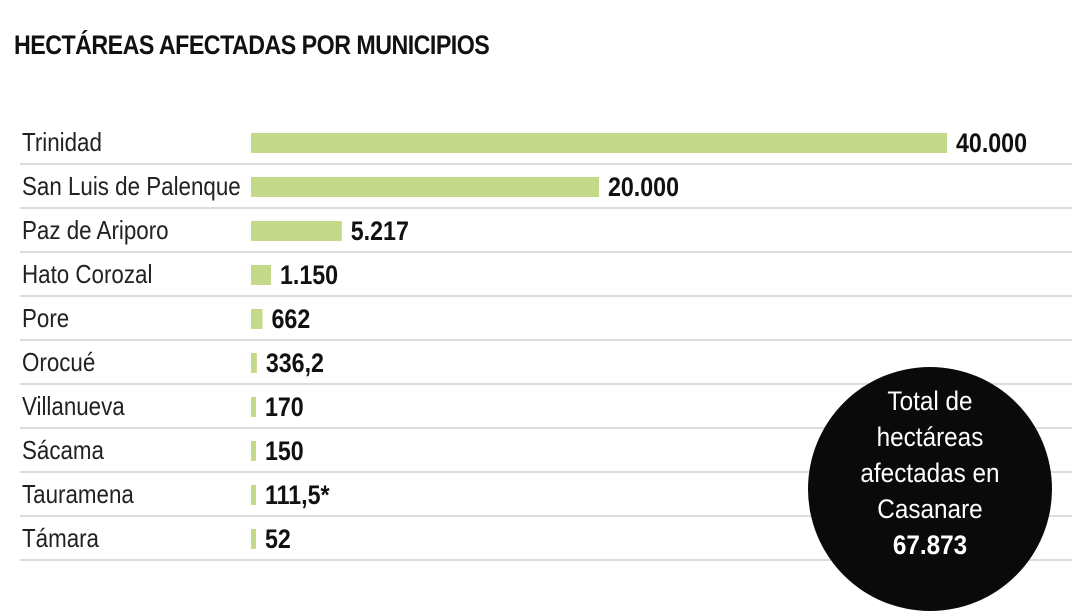  What do you see at coordinates (284, 407) in the screenshot?
I see `value-label: 170` at bounding box center [284, 407].